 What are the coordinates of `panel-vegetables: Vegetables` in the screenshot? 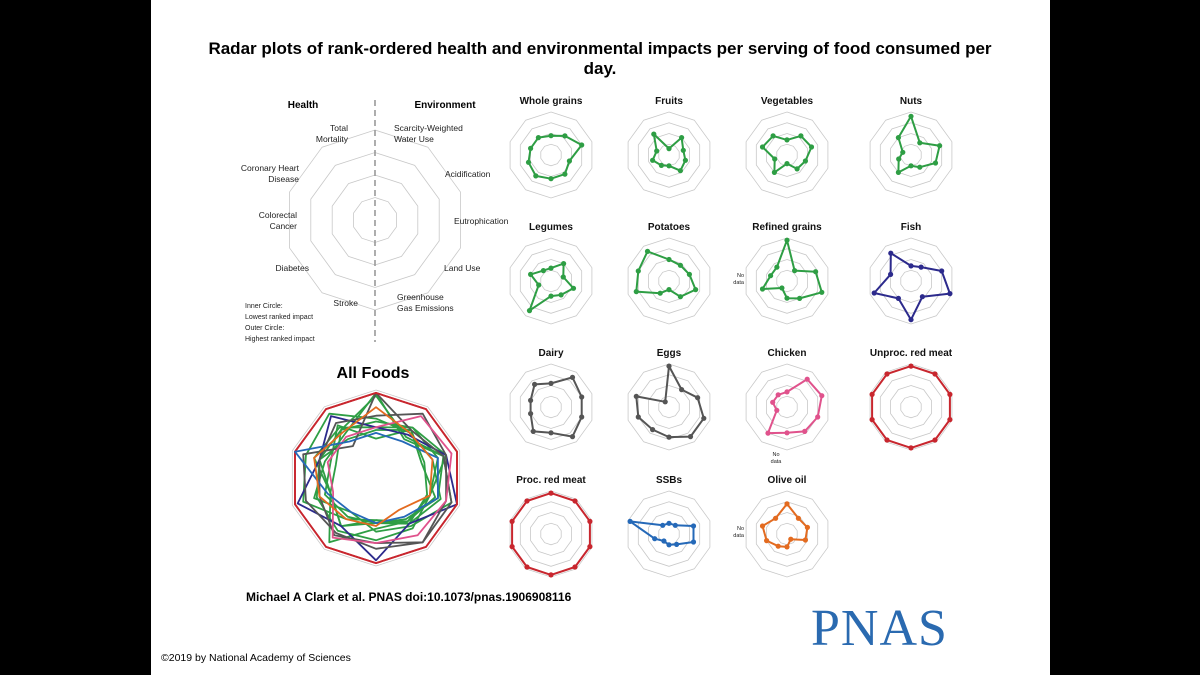 It's located at (787, 147).